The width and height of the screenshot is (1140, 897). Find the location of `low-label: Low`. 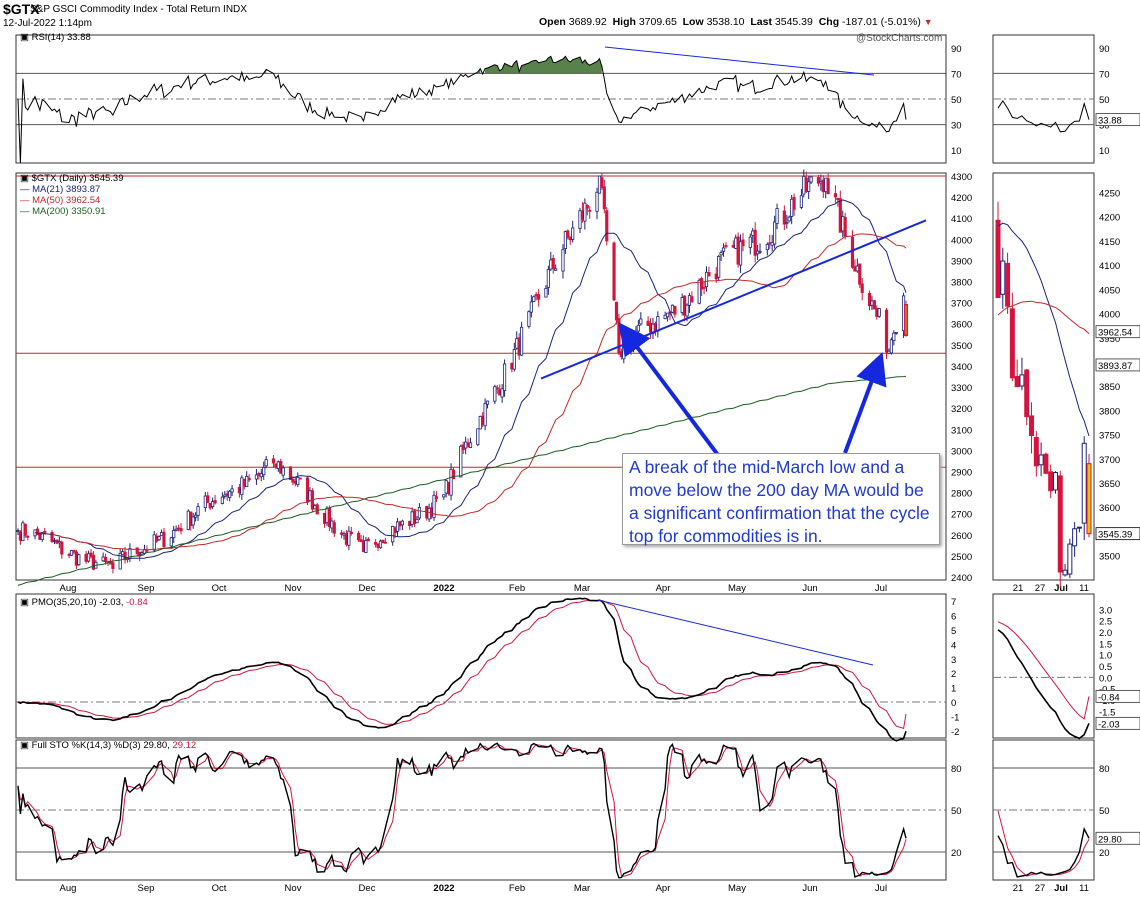

low-label: Low is located at coordinates (693, 22).